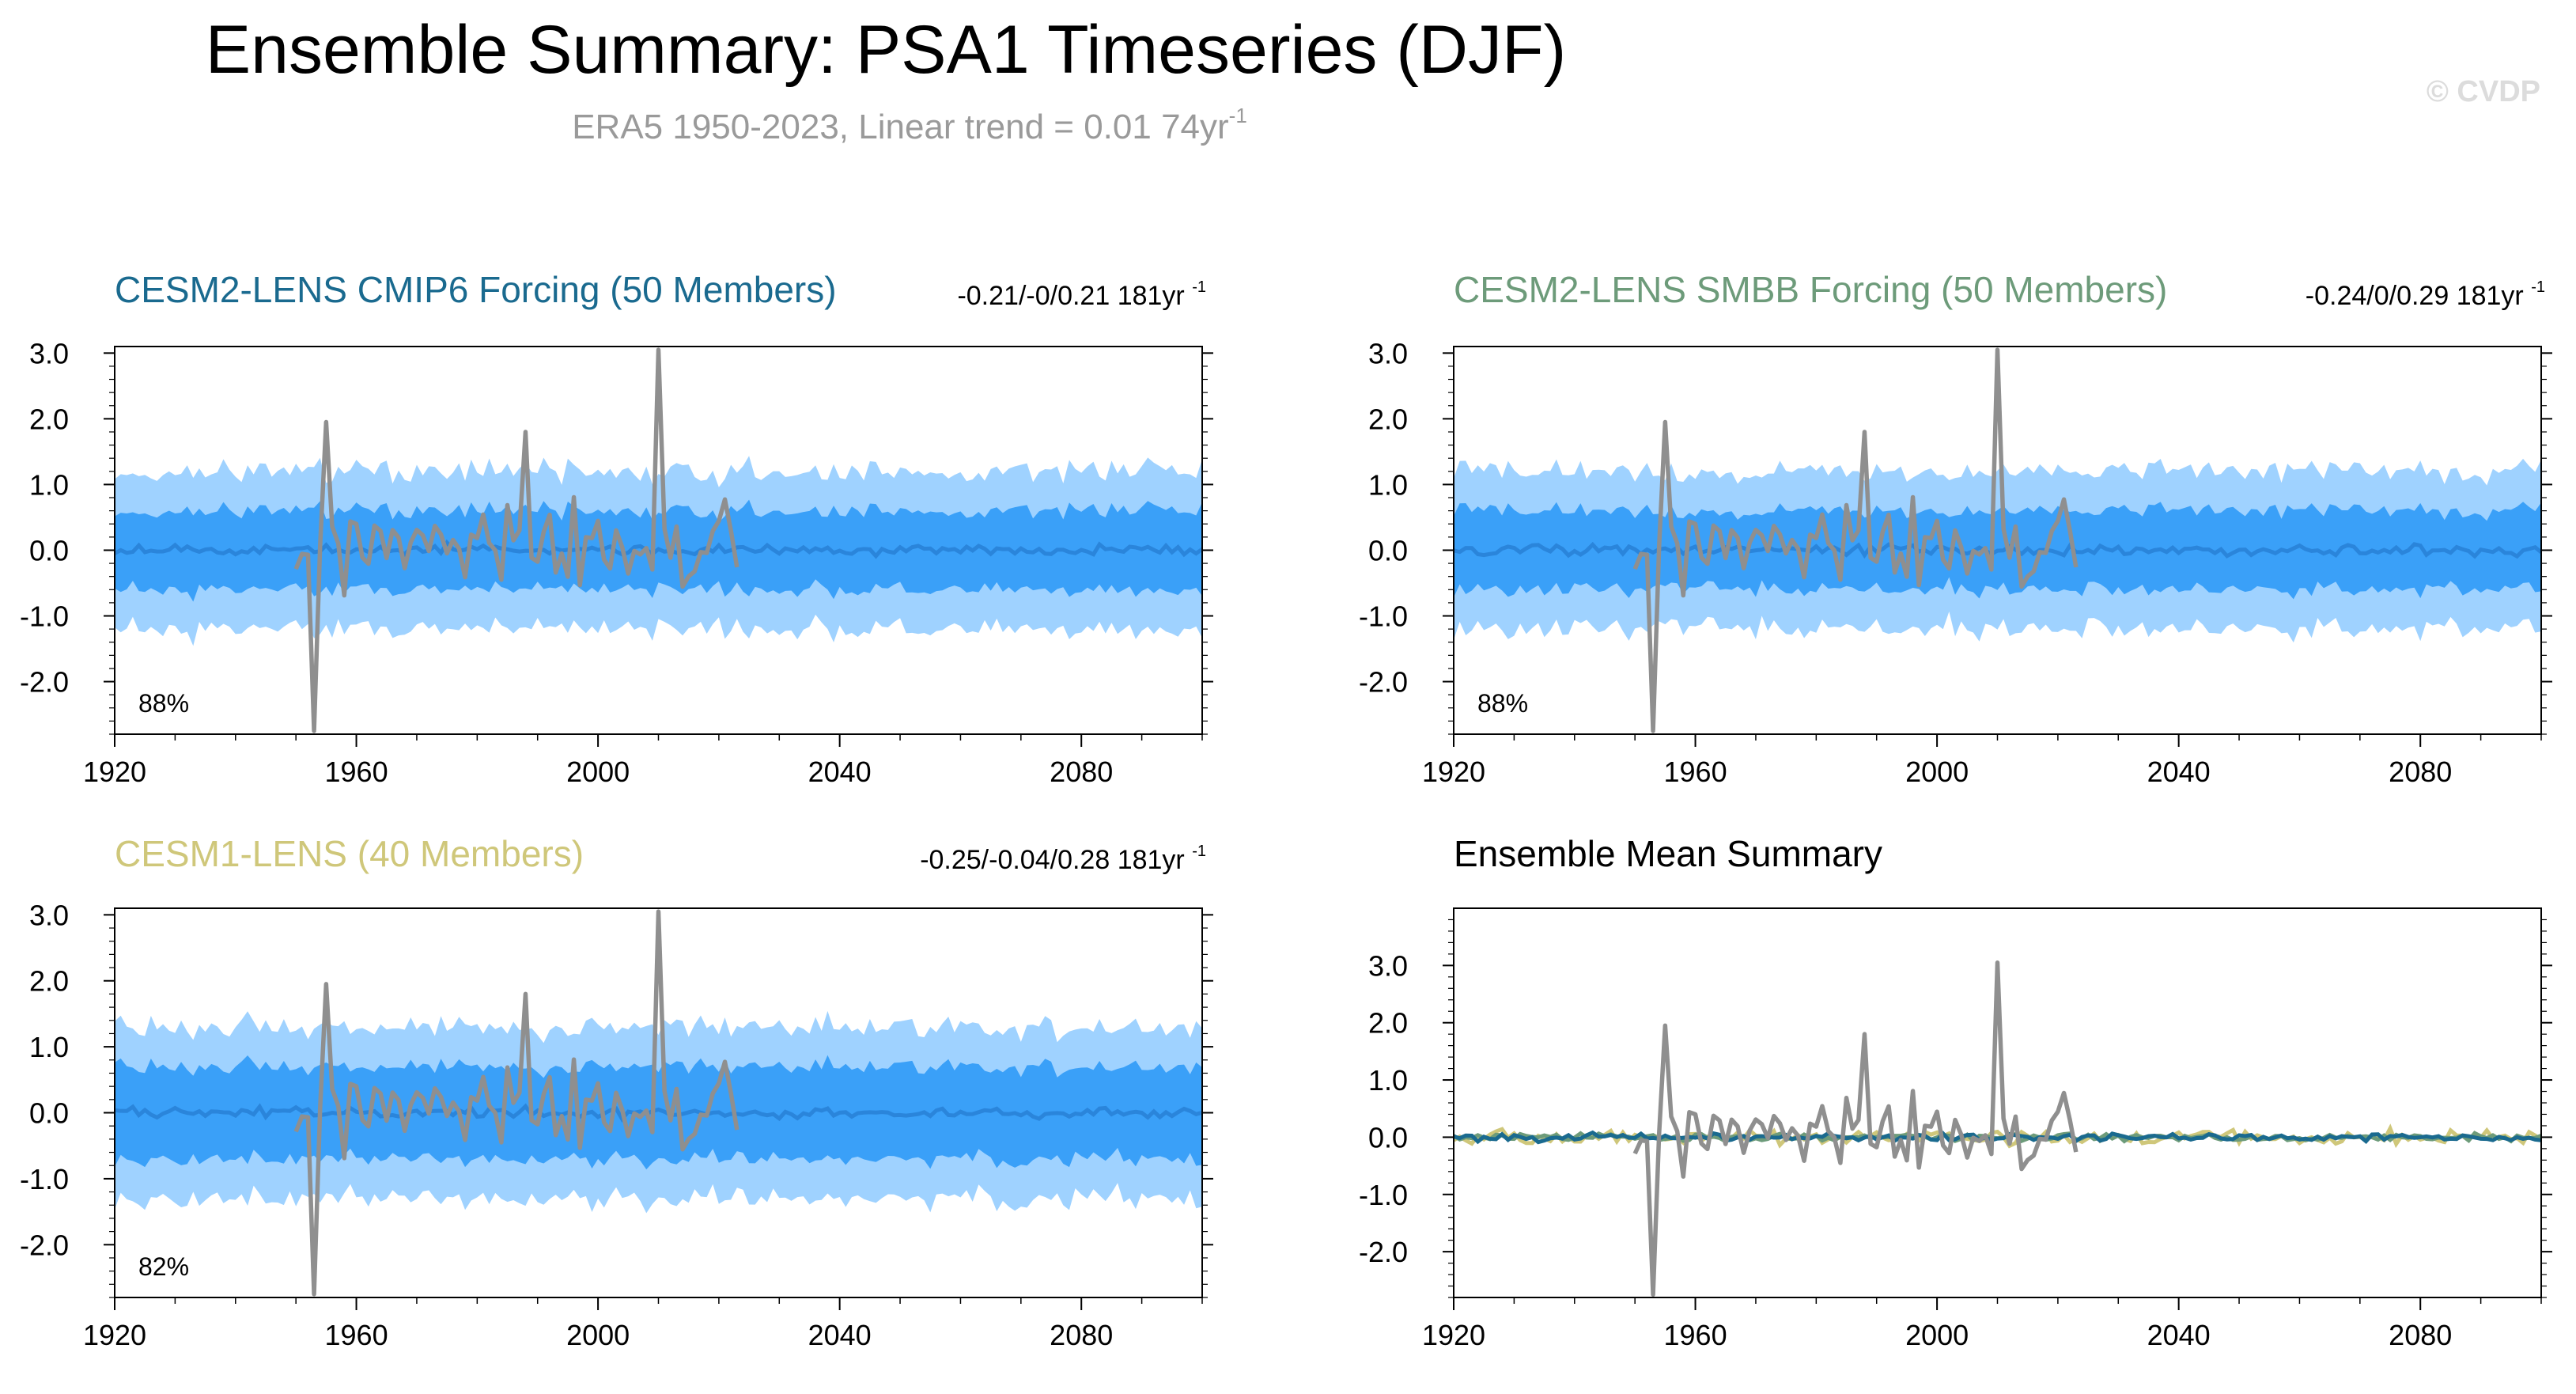 Image resolution: width=2576 pixels, height=1394 pixels. What do you see at coordinates (1668, 853) in the screenshot?
I see `panel-title: Ensemble Mean Summary` at bounding box center [1668, 853].